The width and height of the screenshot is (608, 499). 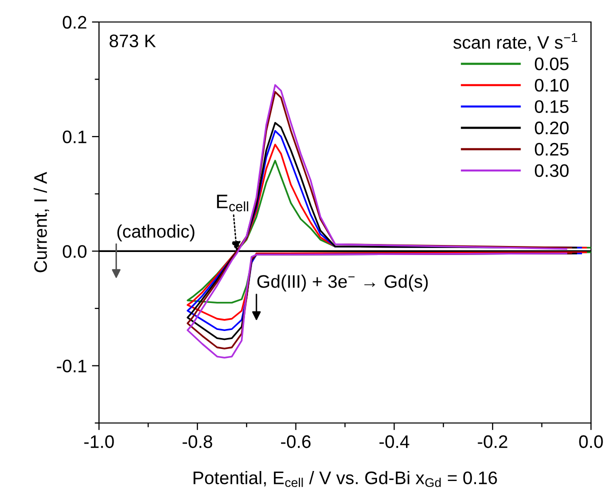 I want to click on x-tick-label: -0.4, so click(x=394, y=441).